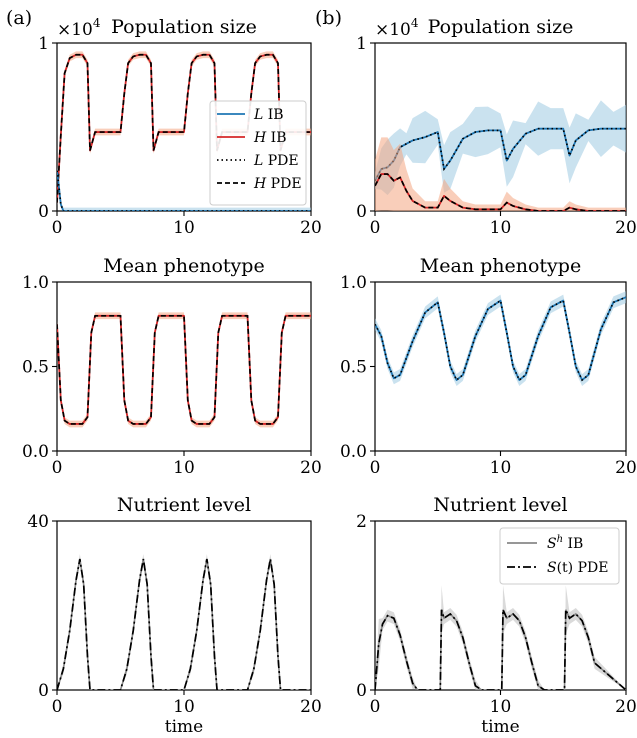  What do you see at coordinates (328, 18) in the screenshot?
I see `panel-label-b: (b)` at bounding box center [328, 18].